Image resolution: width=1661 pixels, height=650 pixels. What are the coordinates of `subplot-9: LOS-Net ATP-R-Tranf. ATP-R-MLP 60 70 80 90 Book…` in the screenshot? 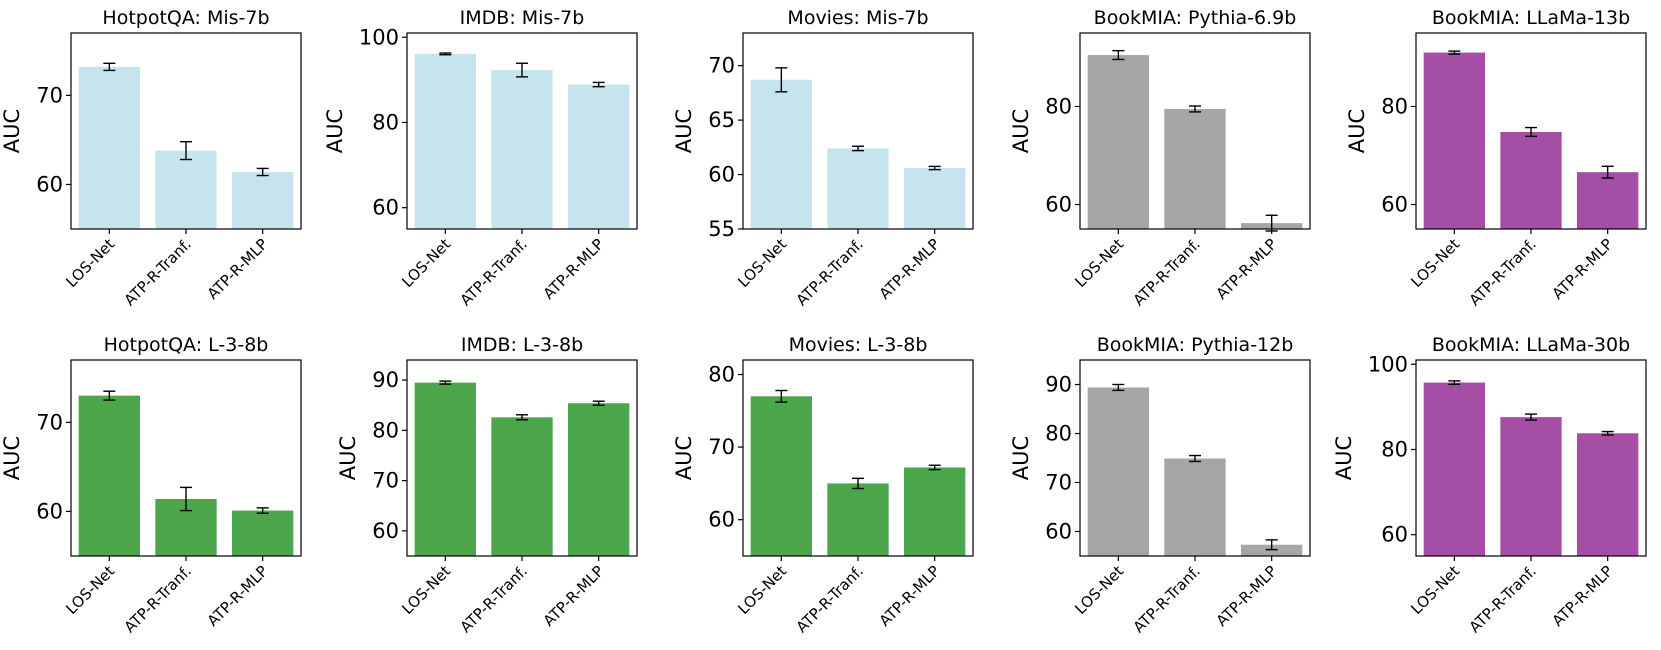 It's located at (1160, 485).